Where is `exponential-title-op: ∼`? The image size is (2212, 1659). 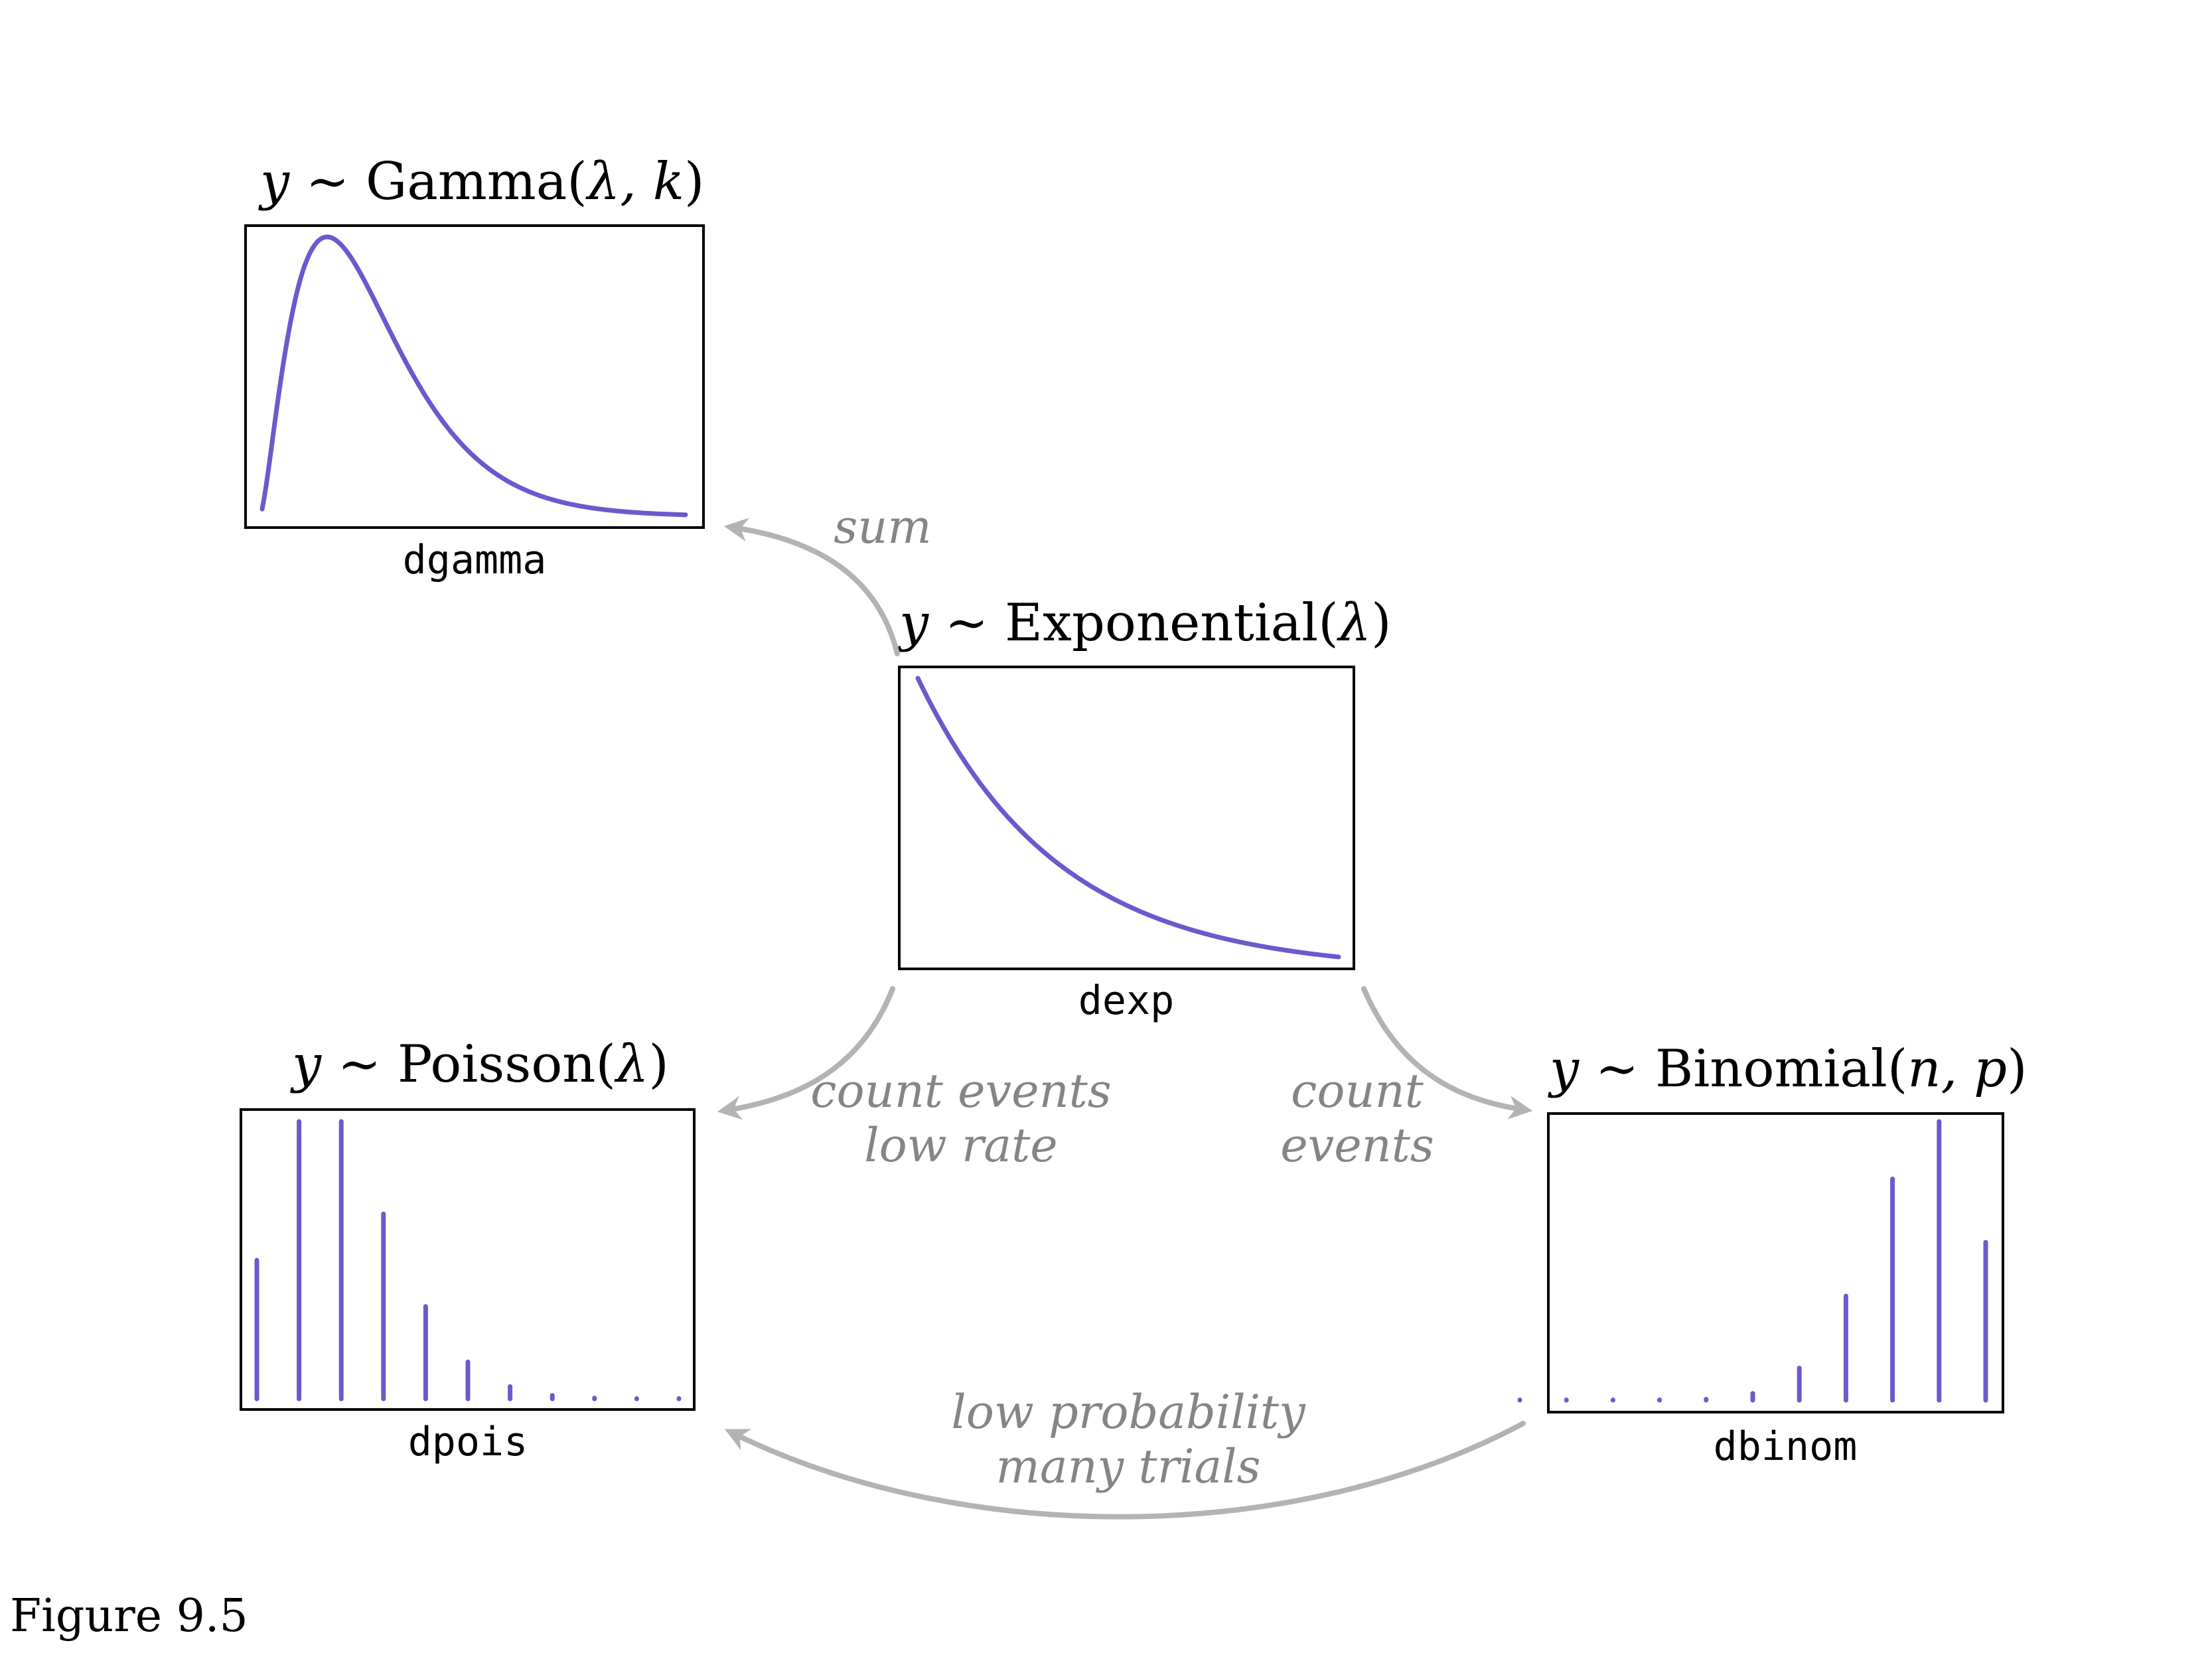 exponential-title-op: ∼ is located at coordinates (967, 623).